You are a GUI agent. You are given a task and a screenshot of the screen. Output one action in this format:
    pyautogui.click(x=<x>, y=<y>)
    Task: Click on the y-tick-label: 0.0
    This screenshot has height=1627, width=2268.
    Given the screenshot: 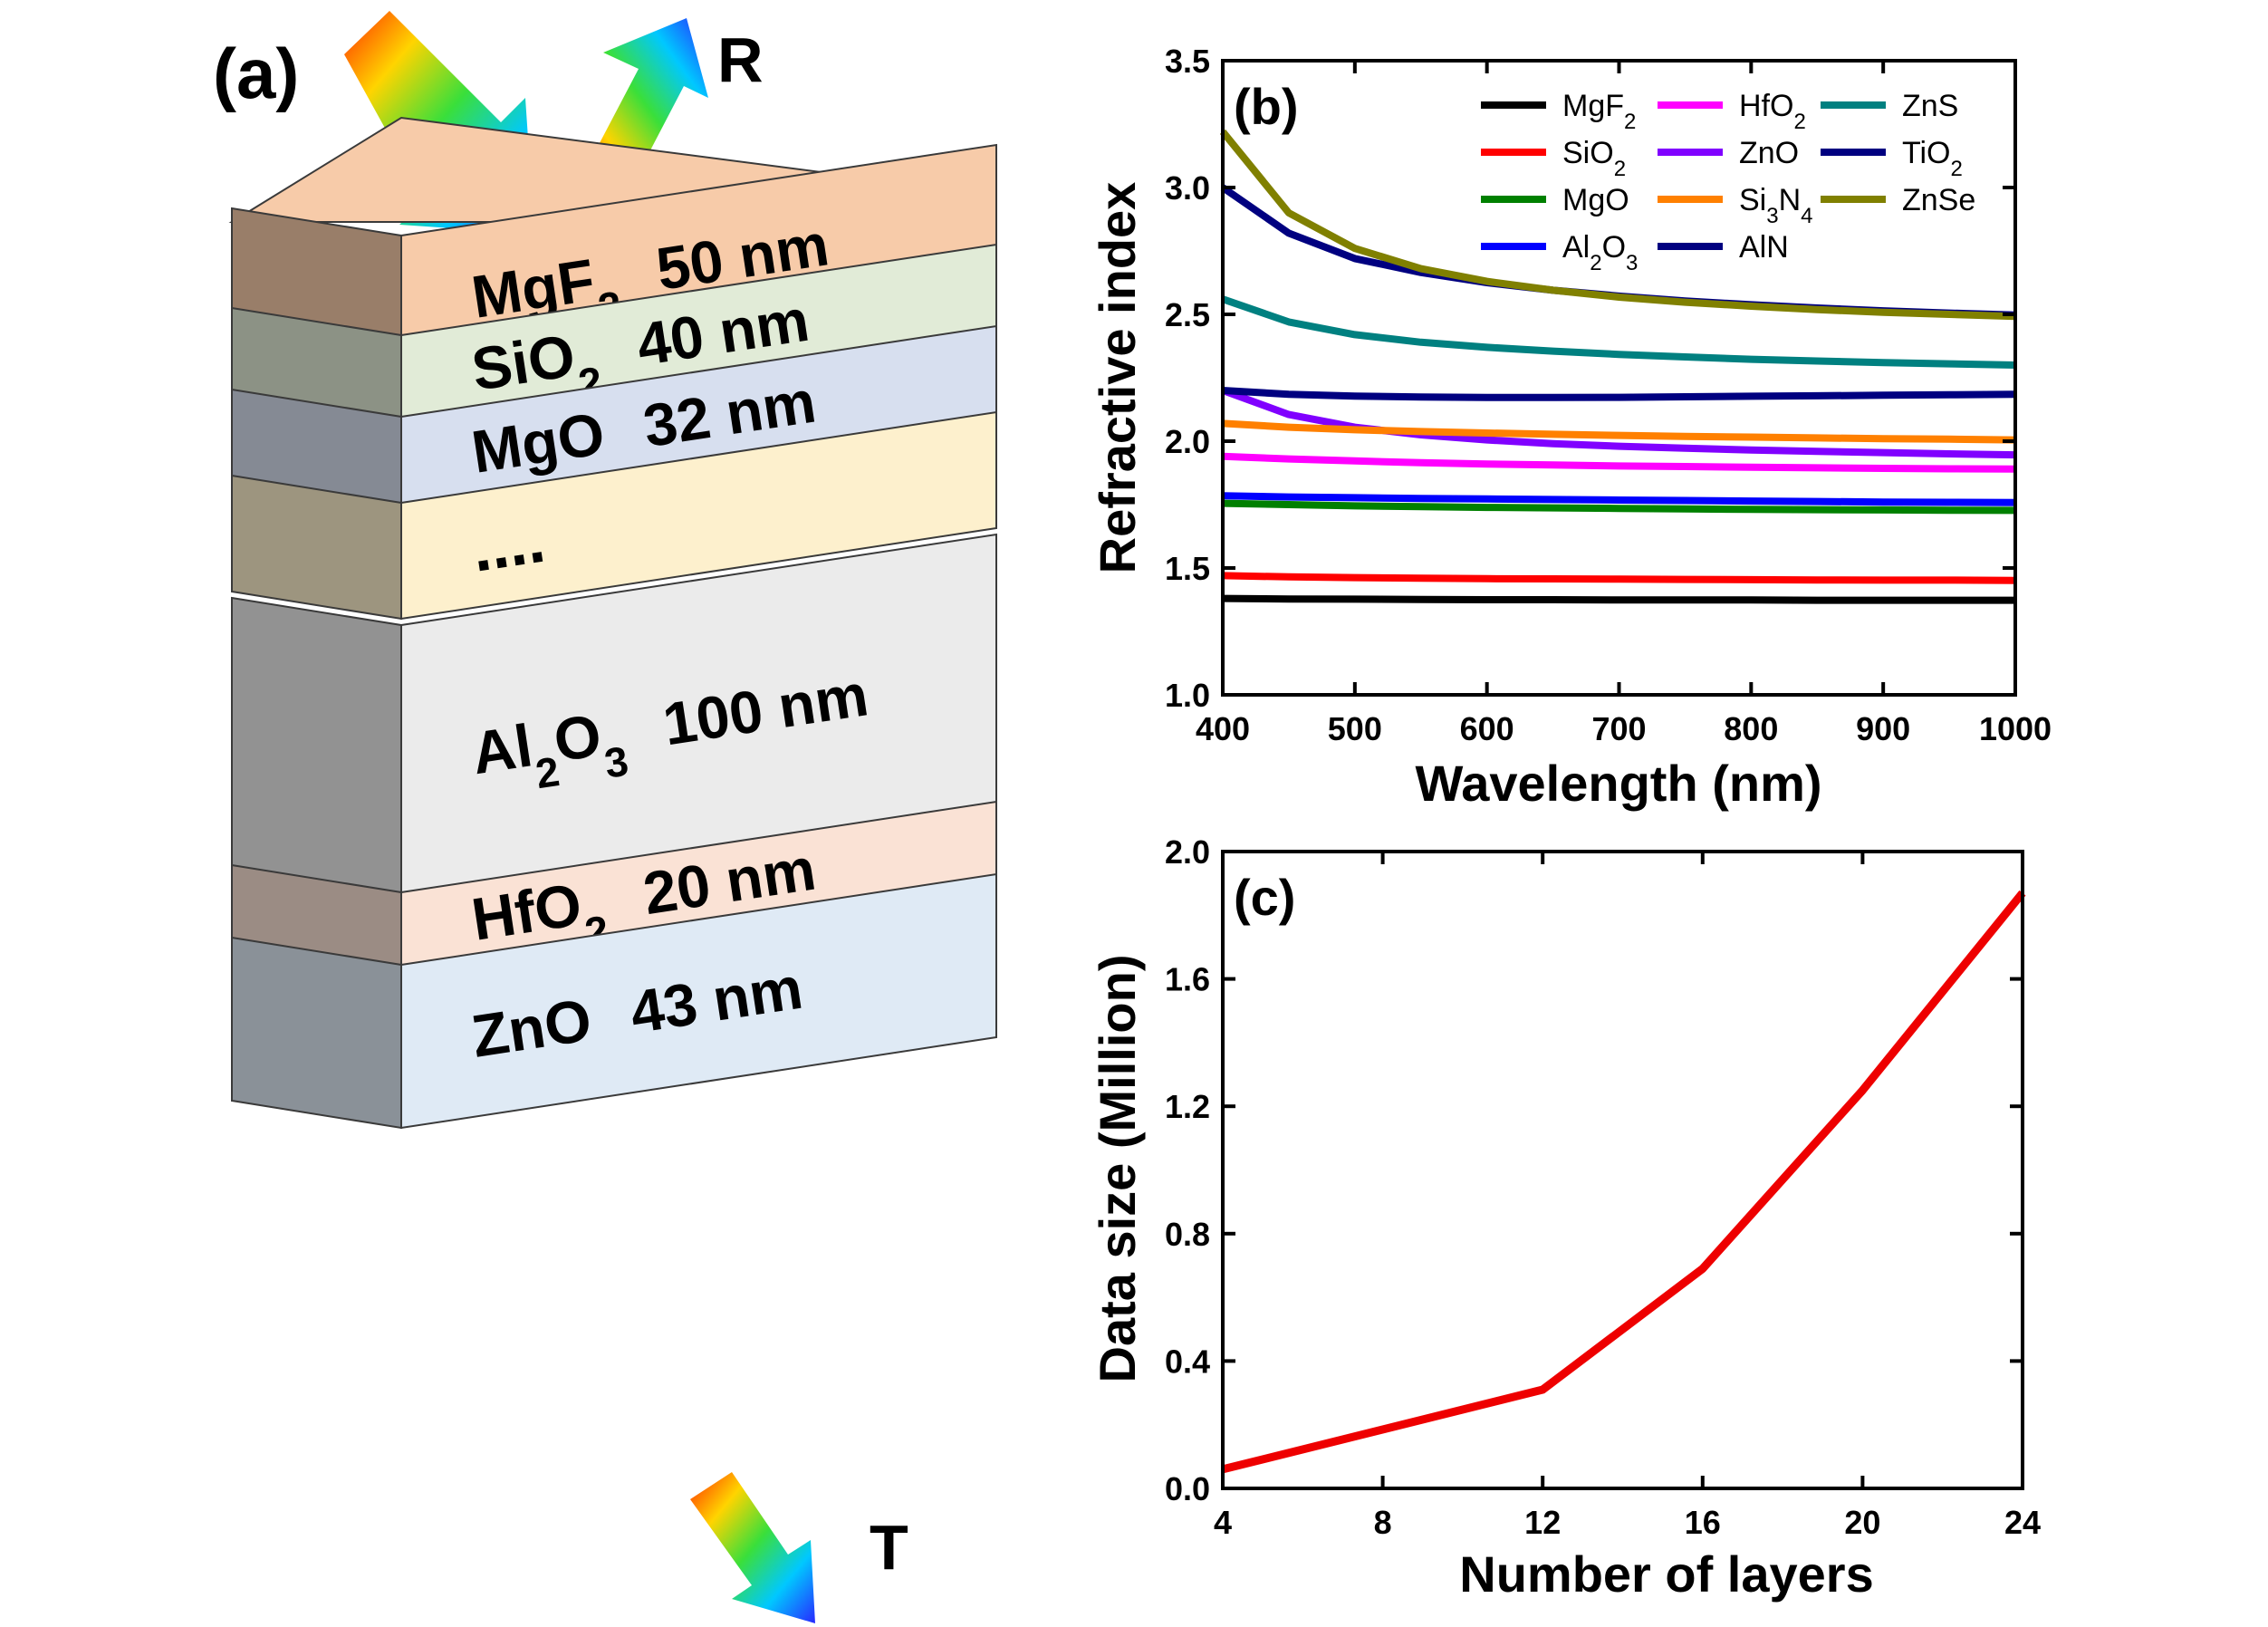 What is the action you would take?
    pyautogui.click(x=1188, y=1488)
    